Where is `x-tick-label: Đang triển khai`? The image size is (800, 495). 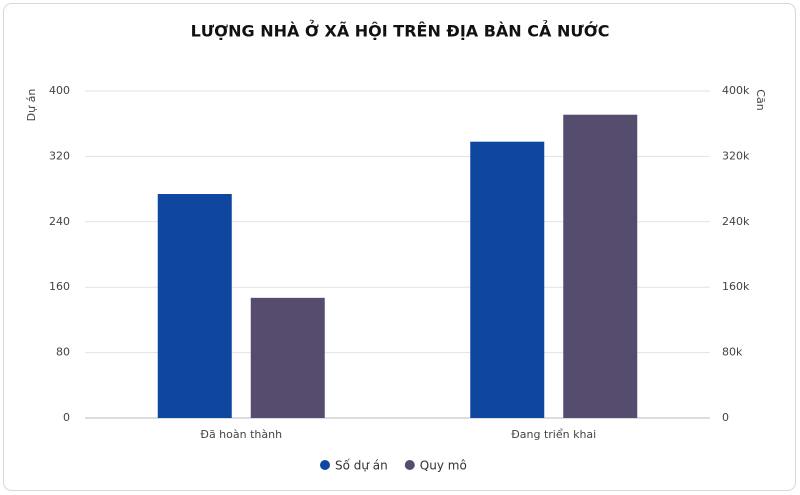 x-tick-label: Đang triển khai is located at coordinates (553, 434).